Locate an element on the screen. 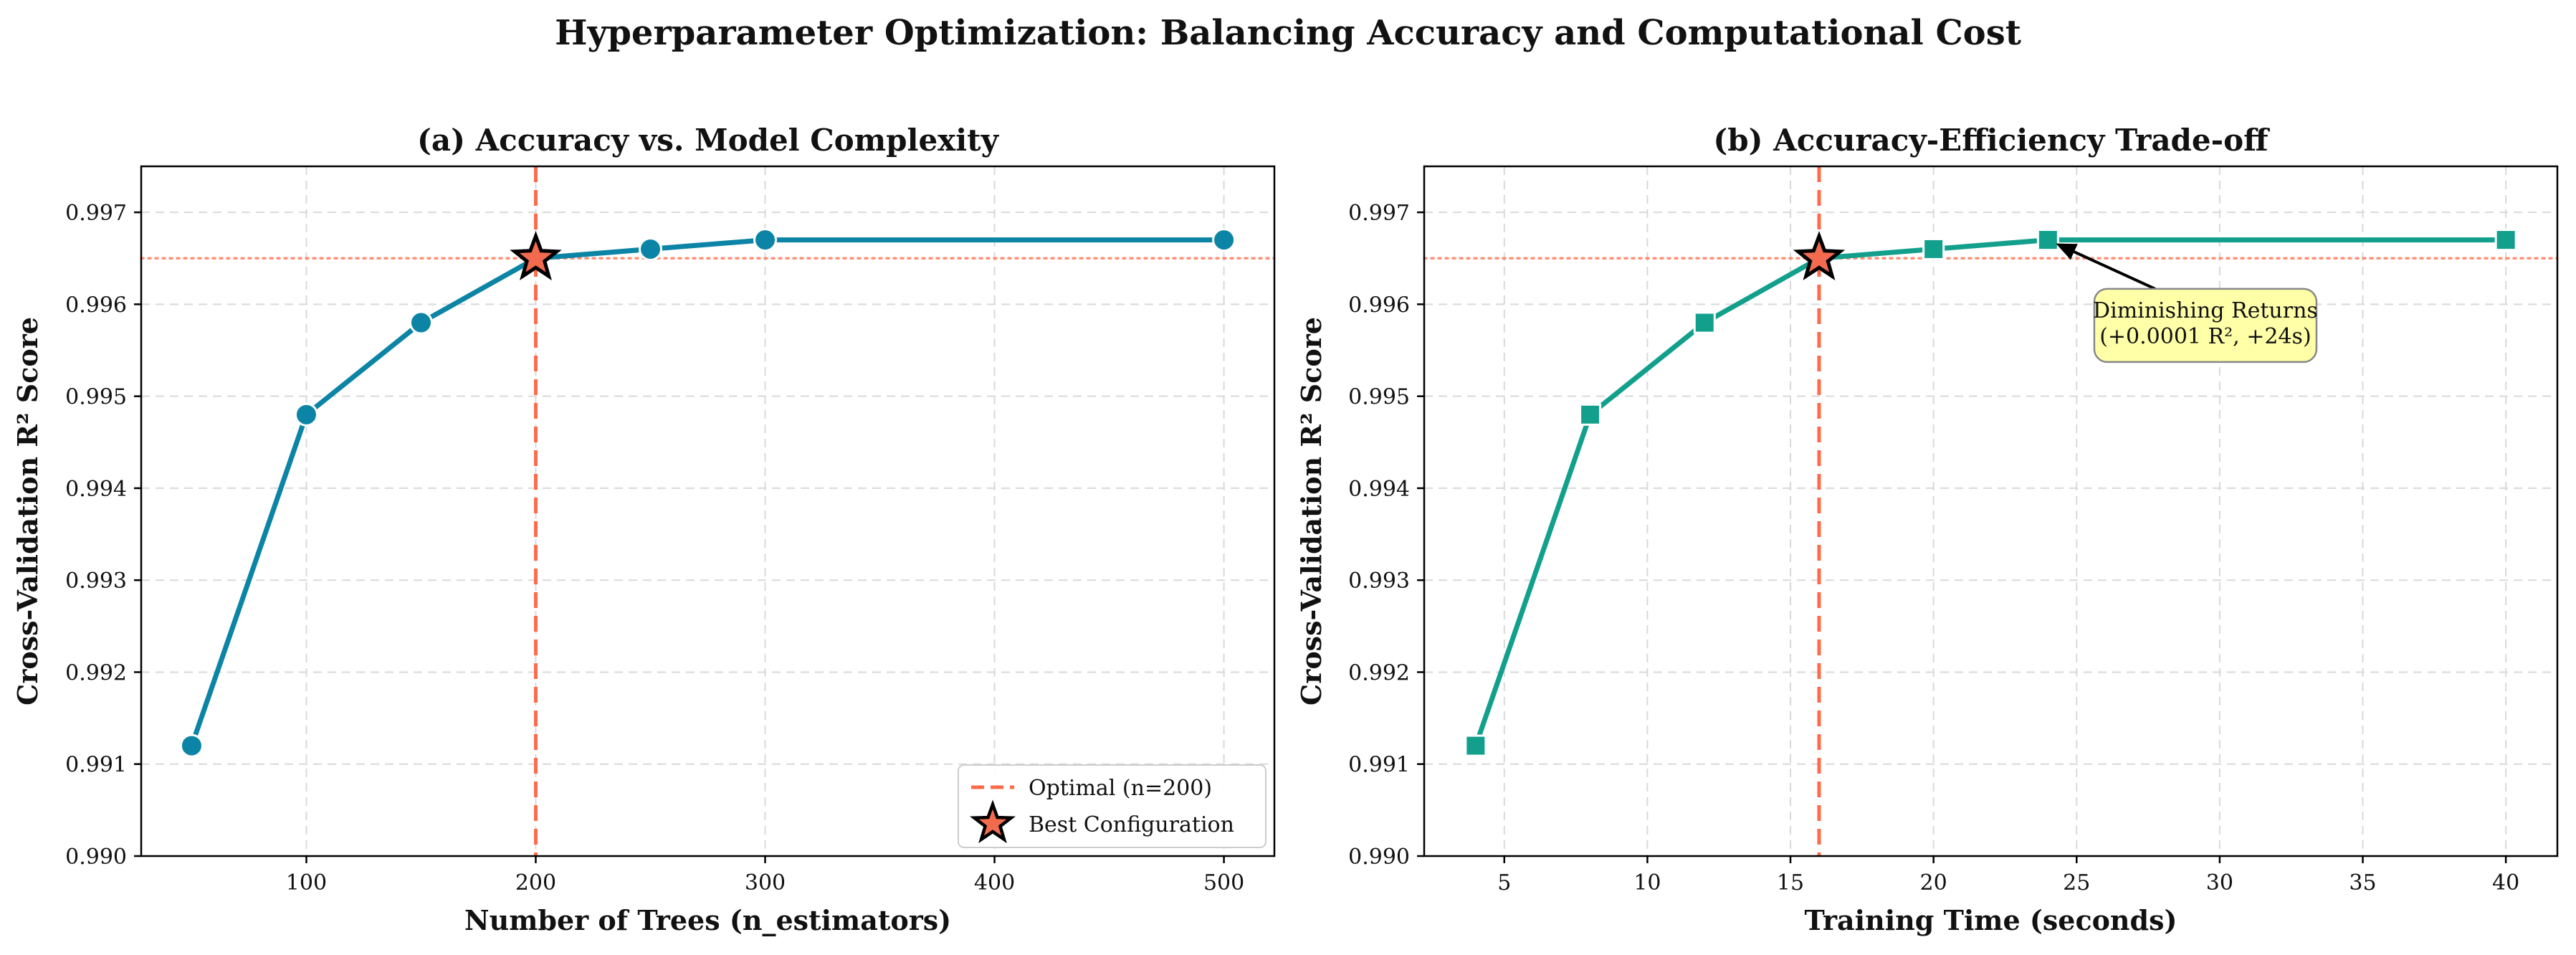 The image size is (2576, 955). legend: Optimal (n=200) Best Configuration is located at coordinates (1112, 806).